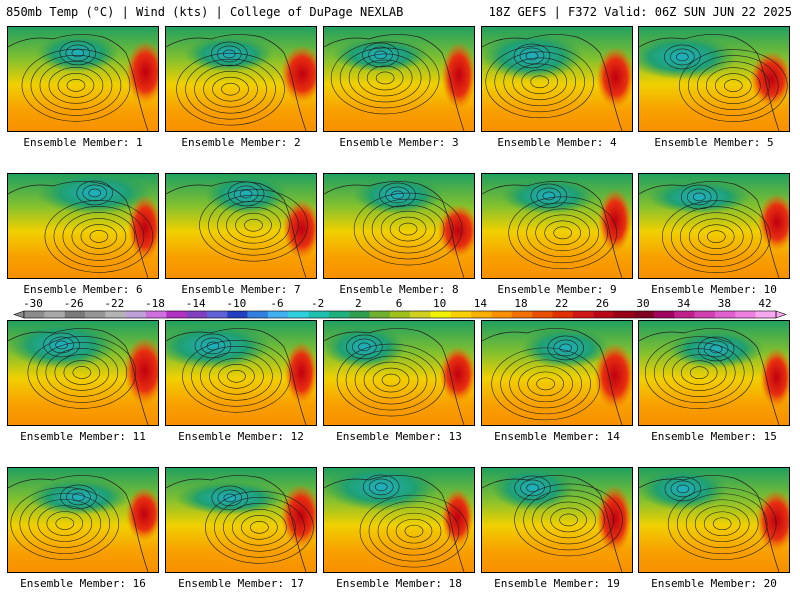  What do you see at coordinates (642, 303) in the screenshot?
I see `colorbar-tick-label: 30` at bounding box center [642, 303].